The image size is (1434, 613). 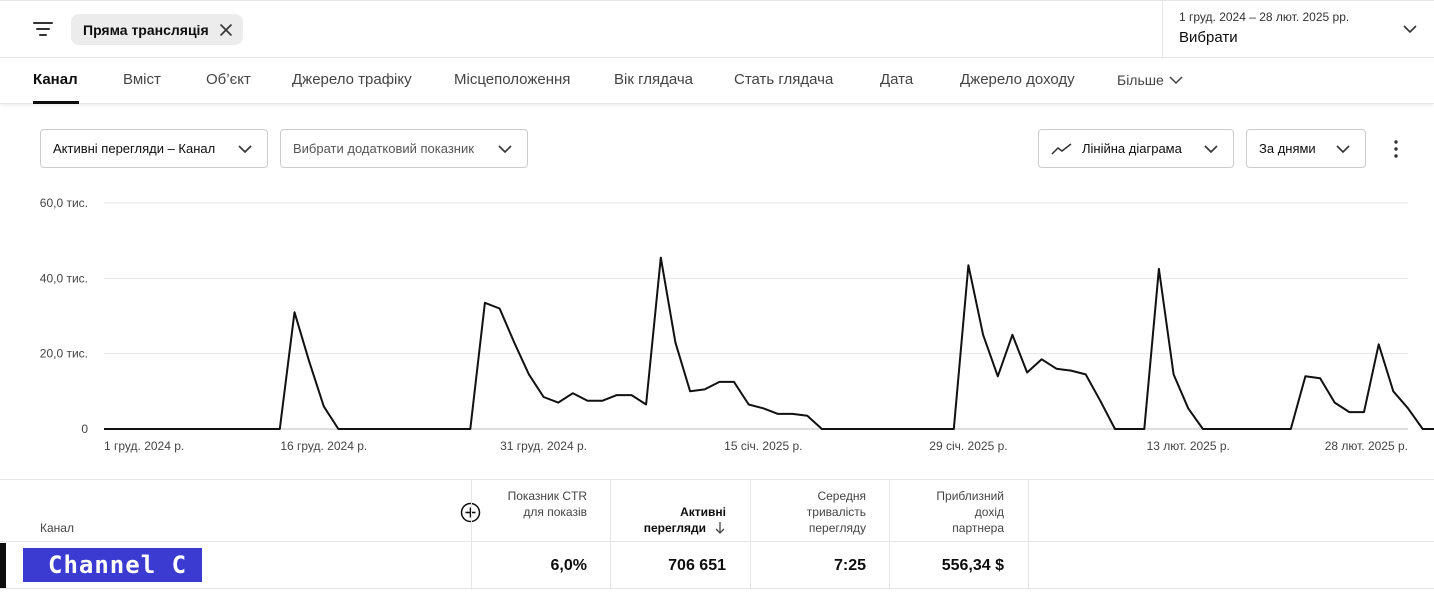 I want to click on filter-chip: Пряма трансляція, so click(x=157, y=29).